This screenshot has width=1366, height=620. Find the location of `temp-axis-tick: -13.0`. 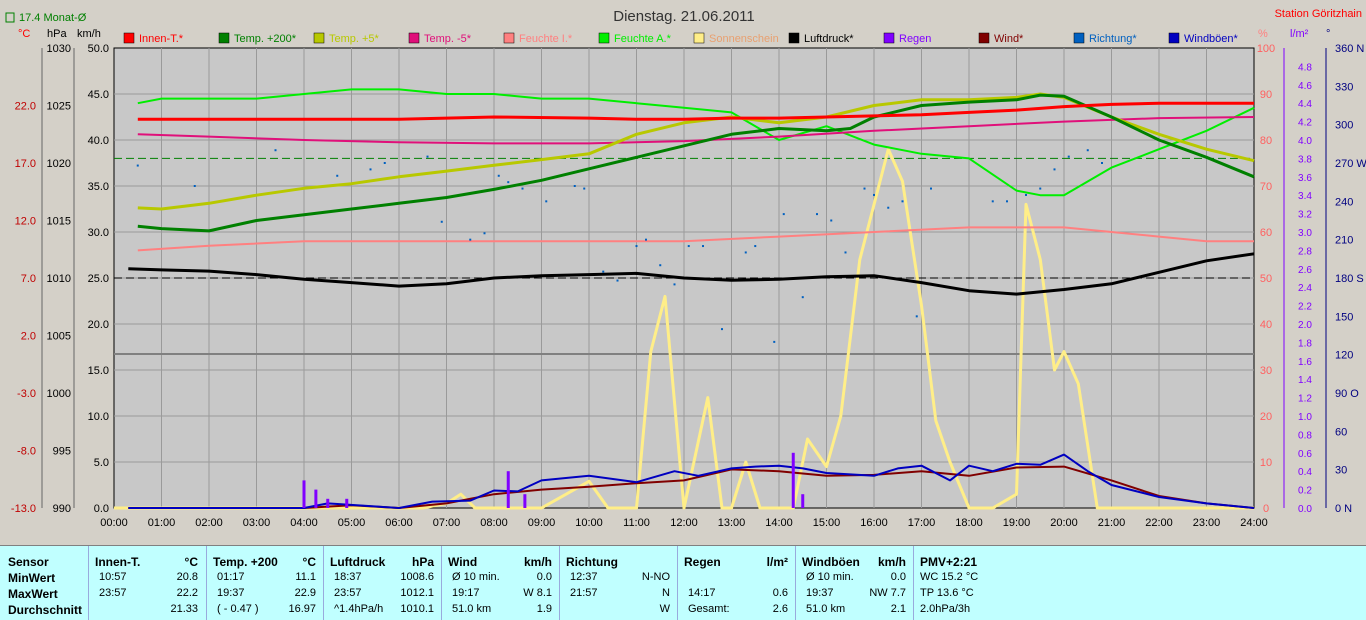

temp-axis-tick: -13.0 is located at coordinates (23, 509).